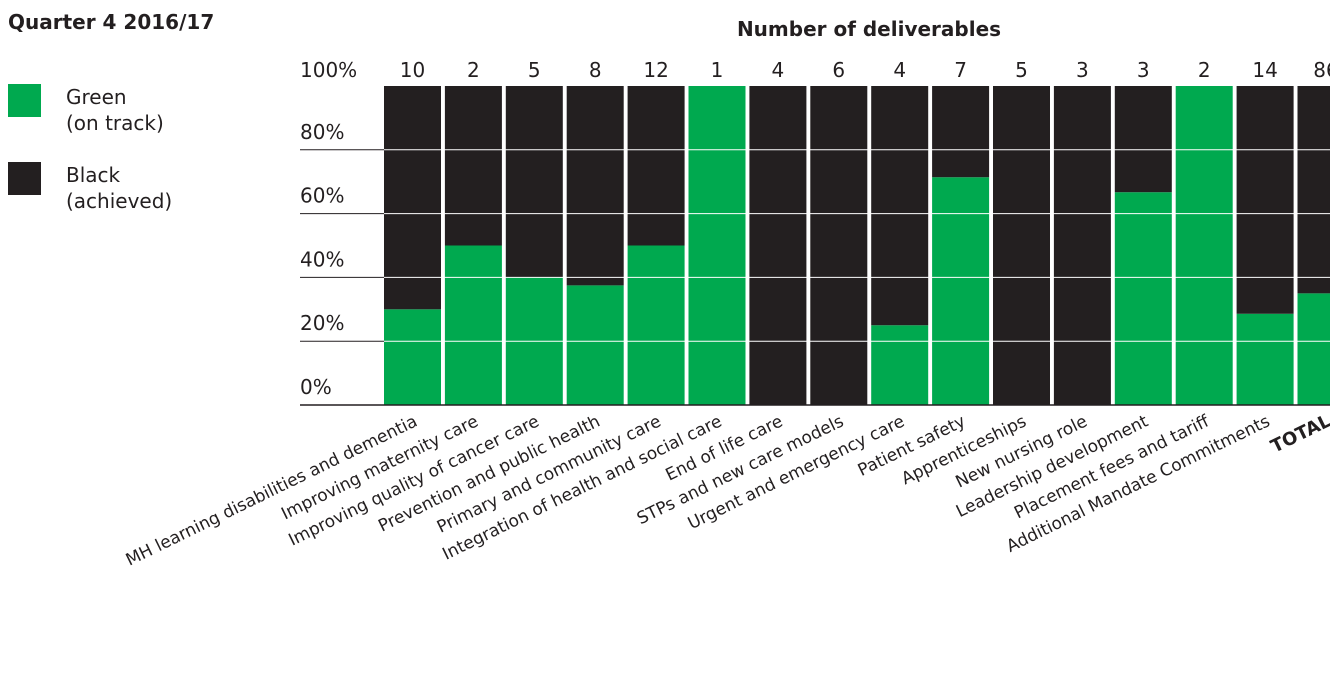  Describe the element at coordinates (412, 70) in the screenshot. I see `count-label-0: 10` at that location.